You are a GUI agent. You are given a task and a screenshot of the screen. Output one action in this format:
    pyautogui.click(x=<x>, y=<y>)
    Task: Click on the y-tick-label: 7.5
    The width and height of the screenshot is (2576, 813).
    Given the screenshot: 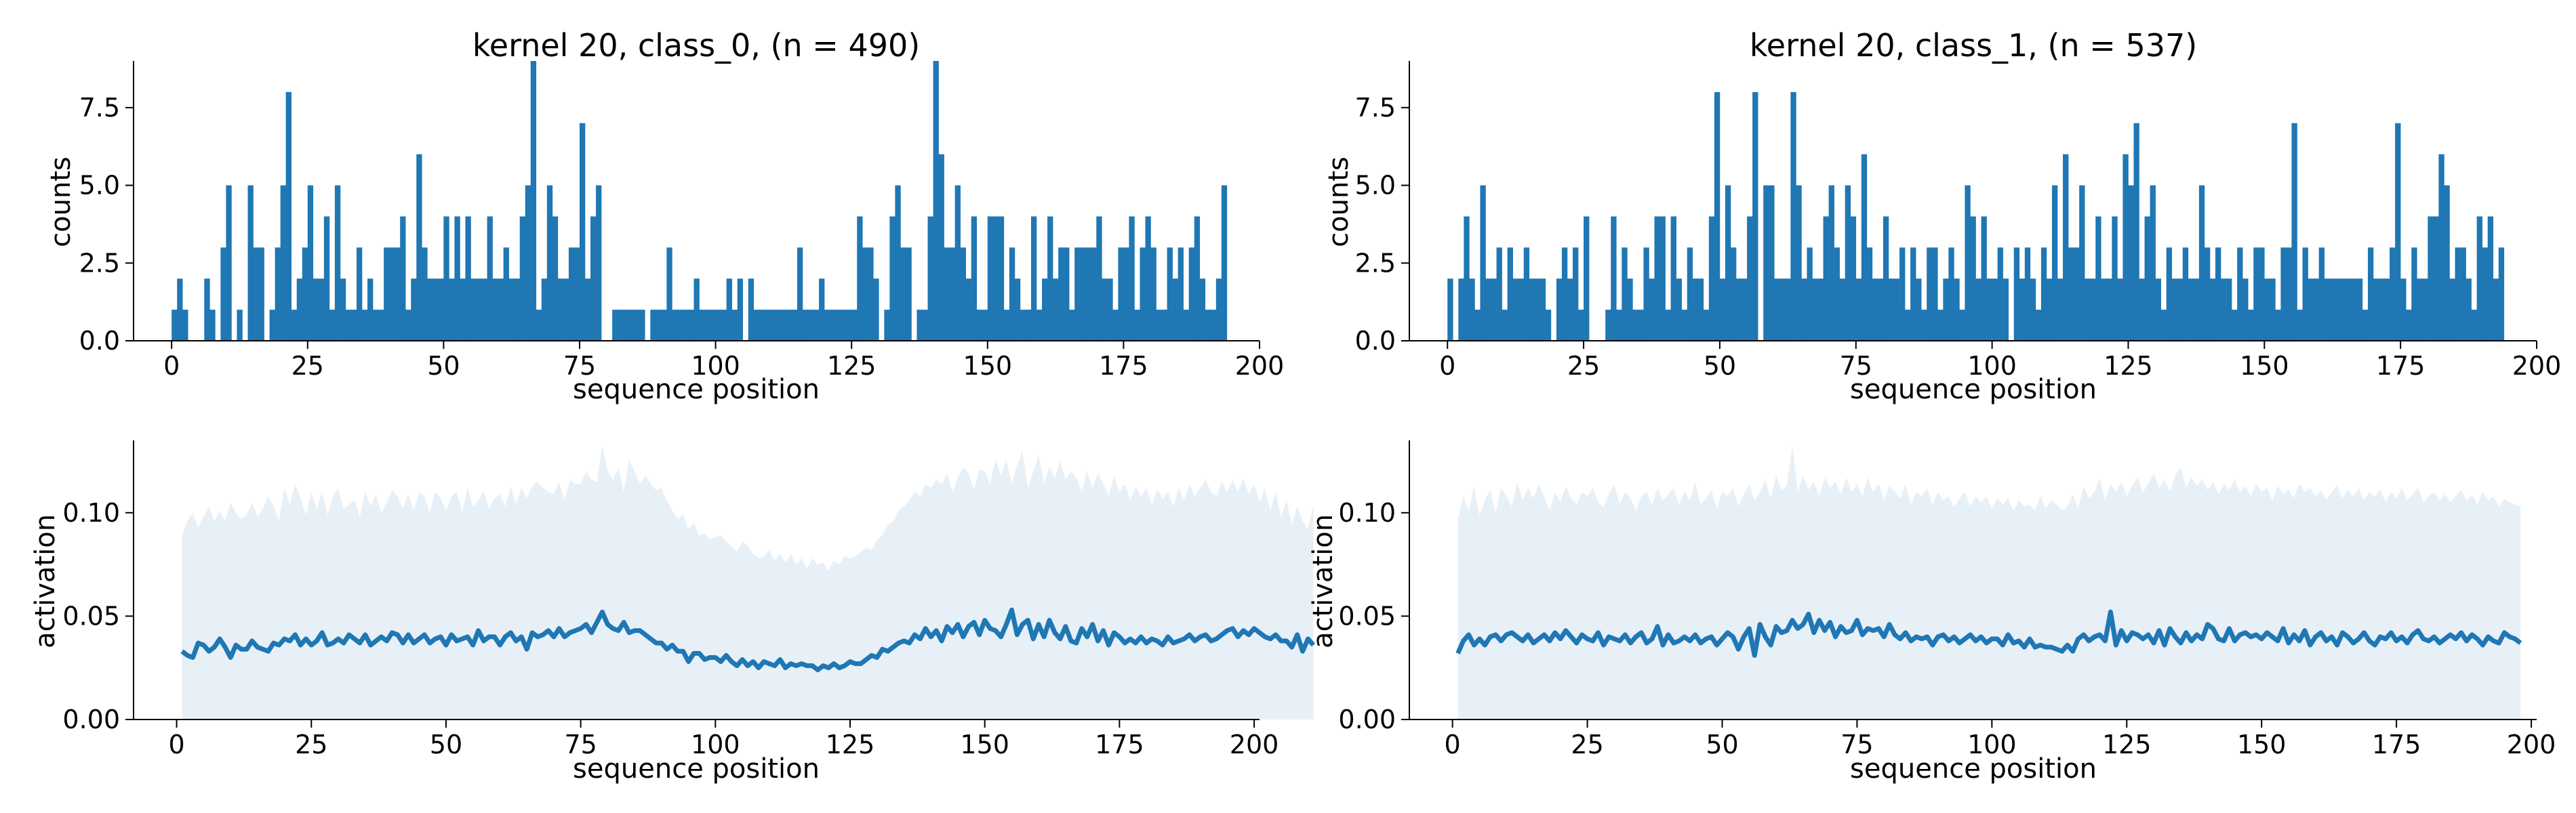 What is the action you would take?
    pyautogui.click(x=99, y=108)
    